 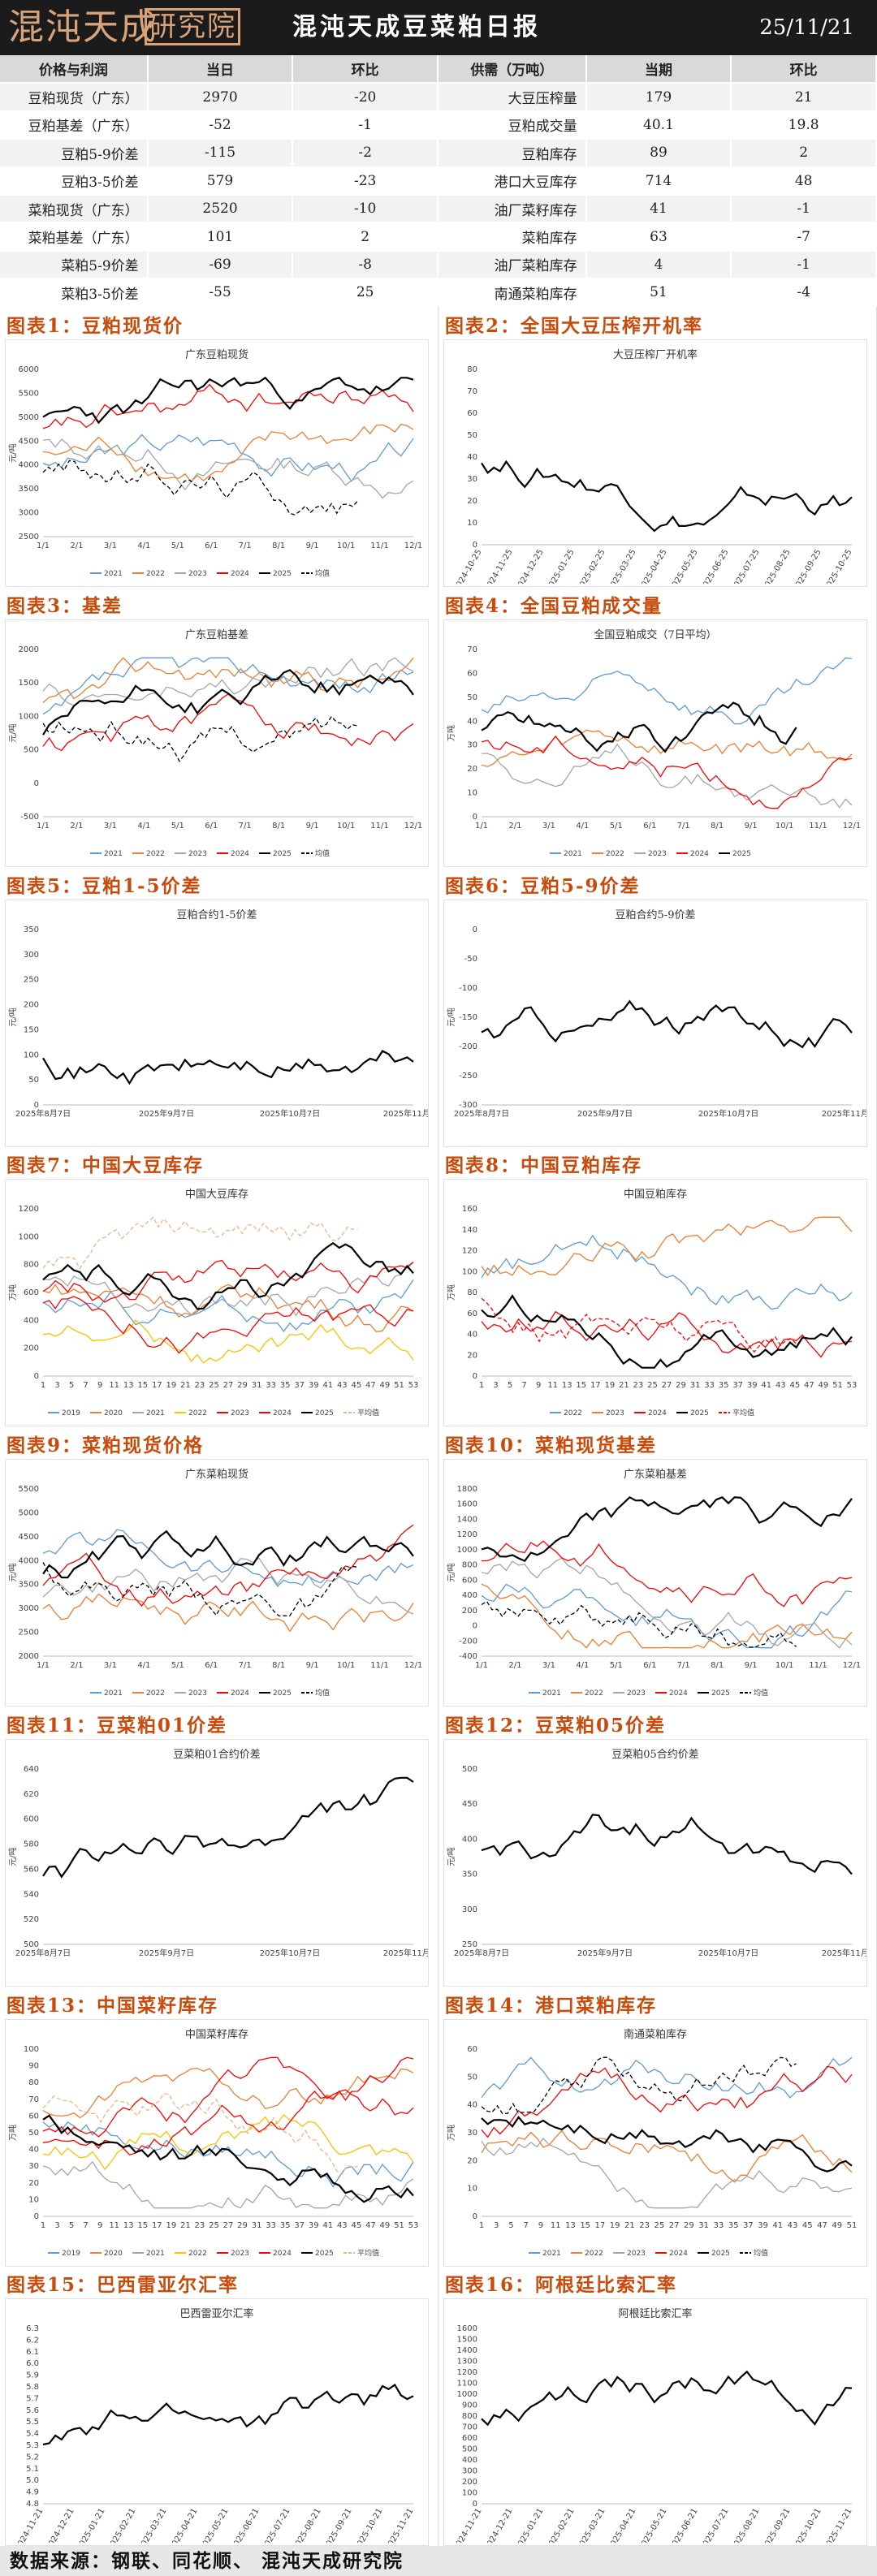 What do you see at coordinates (166, 1113) in the screenshot?
I see `x-tick-label: 2025年9月7日` at bounding box center [166, 1113].